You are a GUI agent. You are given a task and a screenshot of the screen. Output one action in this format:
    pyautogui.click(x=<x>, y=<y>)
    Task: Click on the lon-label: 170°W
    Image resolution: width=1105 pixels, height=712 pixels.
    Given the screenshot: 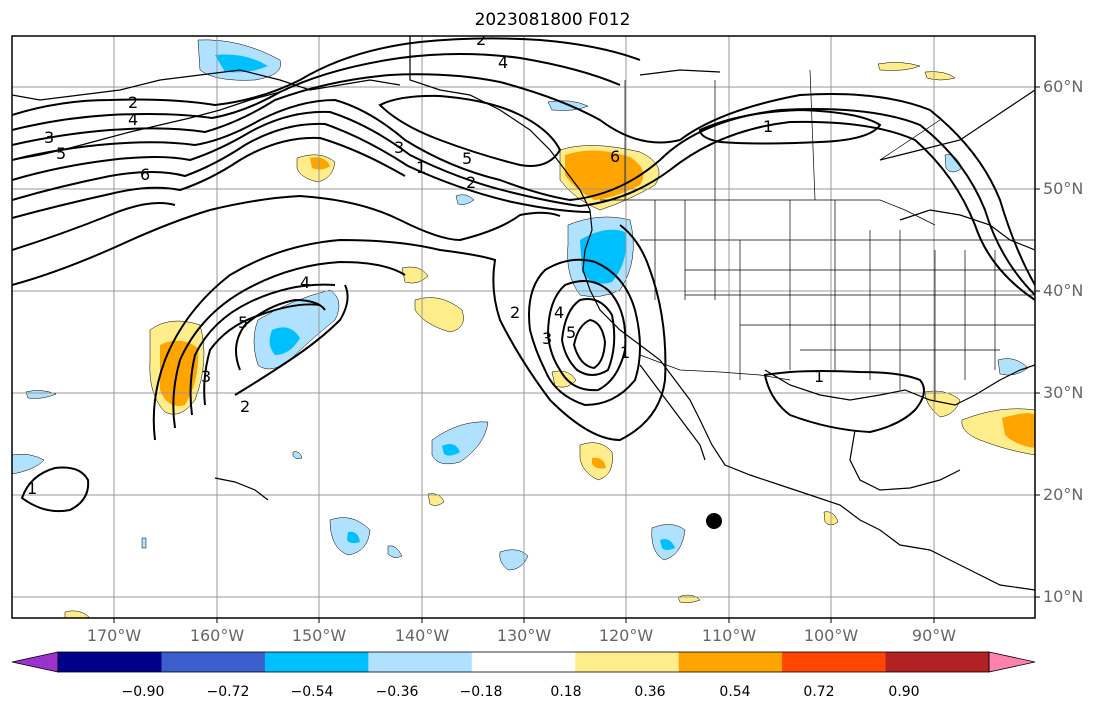 What is the action you would take?
    pyautogui.click(x=114, y=635)
    